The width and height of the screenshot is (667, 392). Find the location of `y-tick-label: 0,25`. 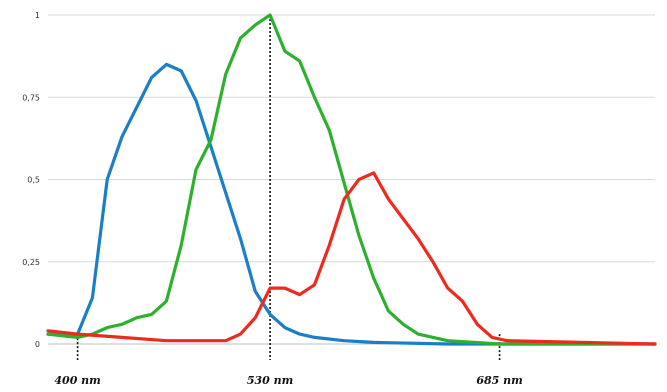

y-tick-label: 0,25 is located at coordinates (31, 262).